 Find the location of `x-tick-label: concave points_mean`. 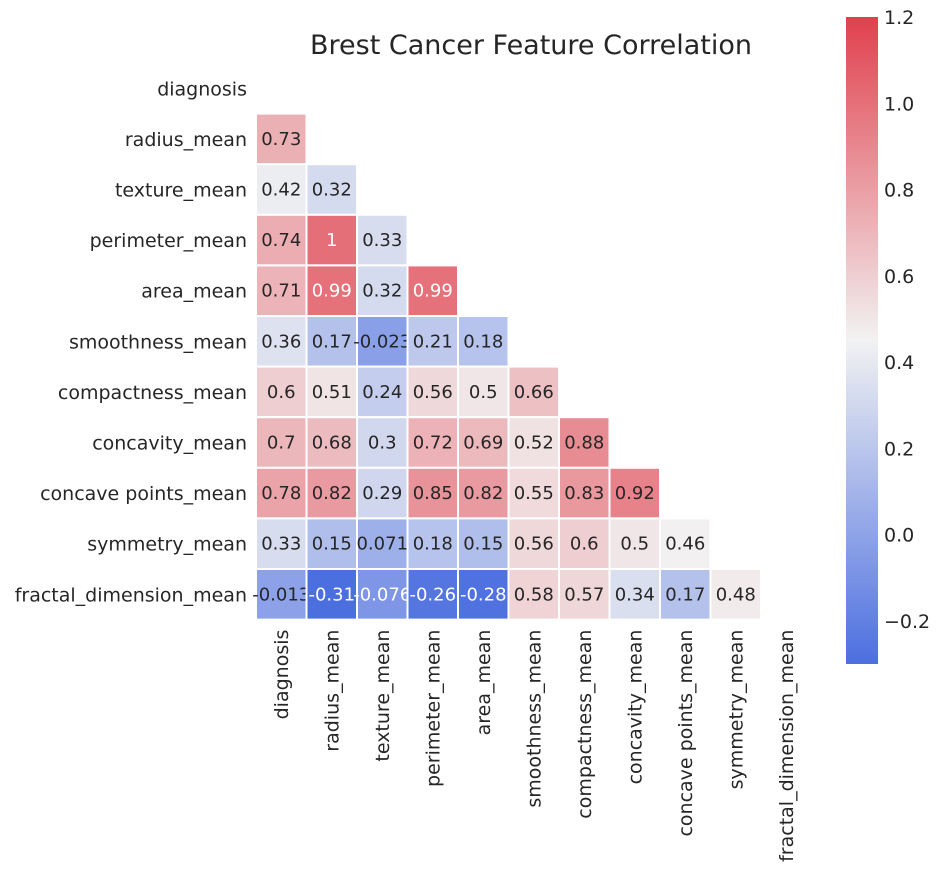

x-tick-label: concave points_mean is located at coordinates (686, 733).